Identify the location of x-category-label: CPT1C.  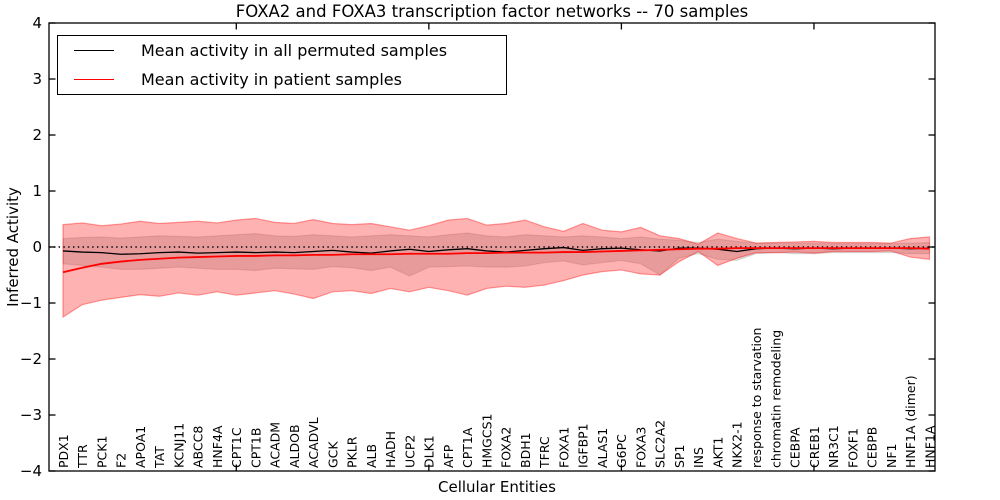
(236, 447).